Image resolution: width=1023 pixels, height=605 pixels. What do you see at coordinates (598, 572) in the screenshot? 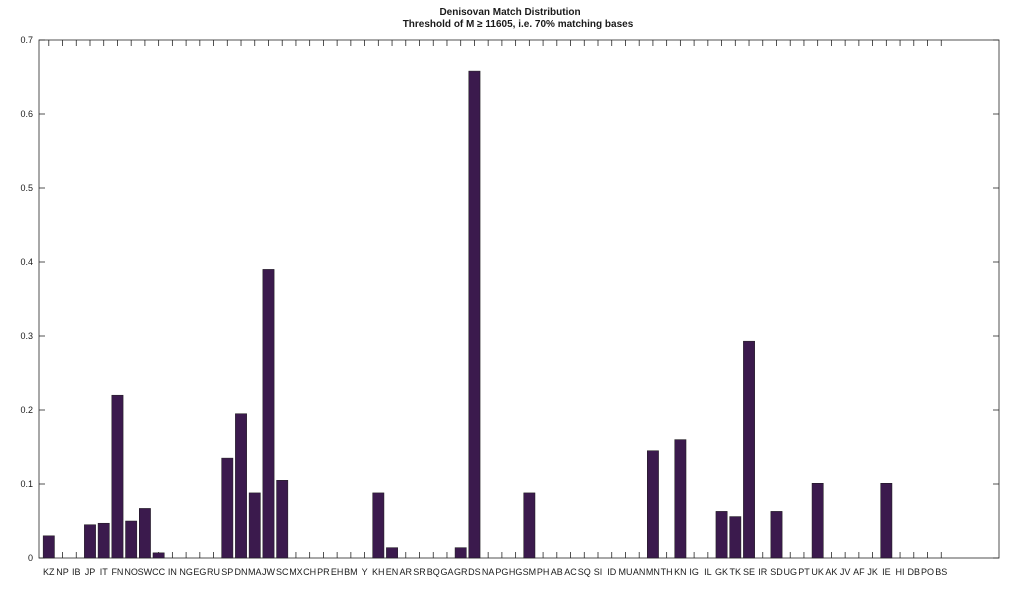
I see `x-tick-label: SI` at bounding box center [598, 572].